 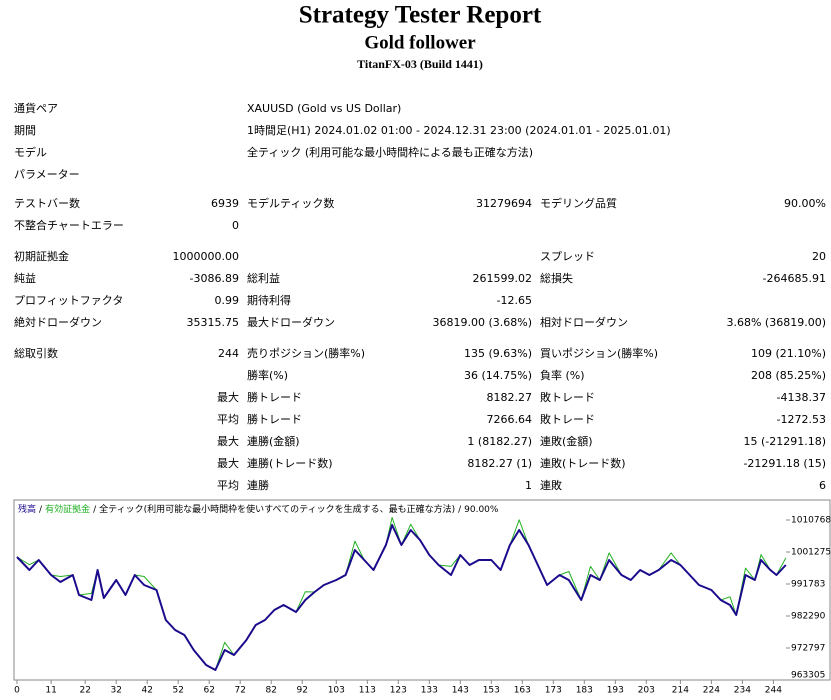 What do you see at coordinates (25, 130) in the screenshot?
I see `table-cell: 期間` at bounding box center [25, 130].